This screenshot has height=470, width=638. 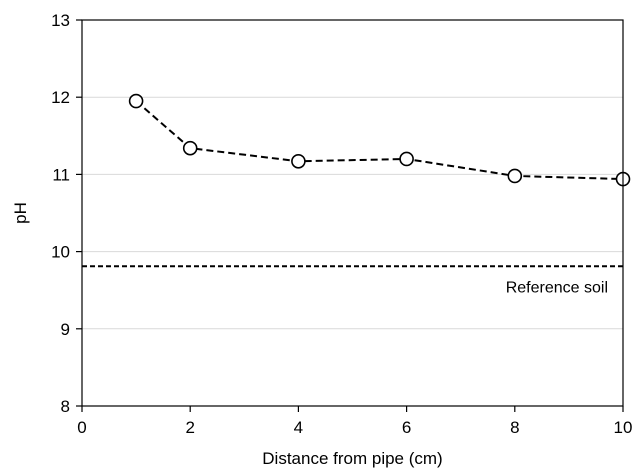 What do you see at coordinates (61, 174) in the screenshot?
I see `y-tick-label: 11` at bounding box center [61, 174].